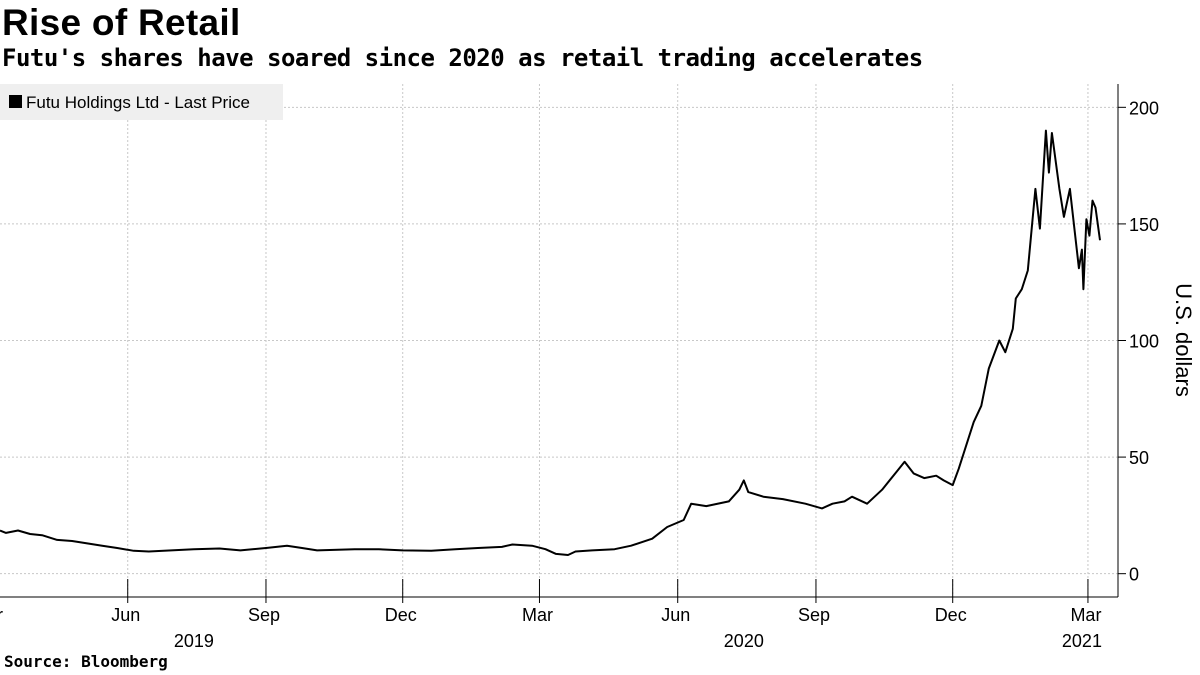  I want to click on legend-background, so click(141, 102).